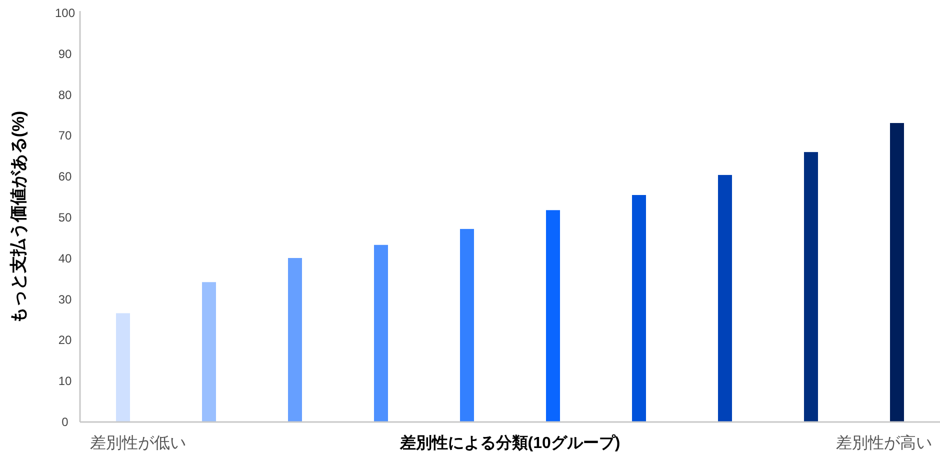 This screenshot has width=940, height=467. Describe the element at coordinates (65, 13) in the screenshot. I see `y-tick-label: 100` at that location.